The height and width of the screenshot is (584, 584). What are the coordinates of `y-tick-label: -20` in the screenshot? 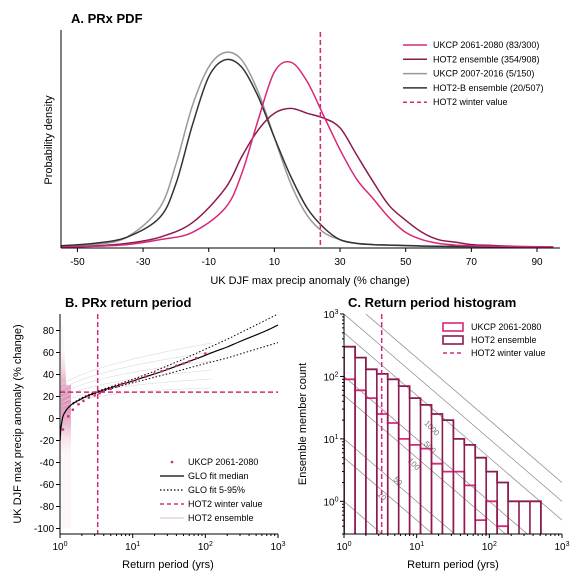 It's located at (47, 441).